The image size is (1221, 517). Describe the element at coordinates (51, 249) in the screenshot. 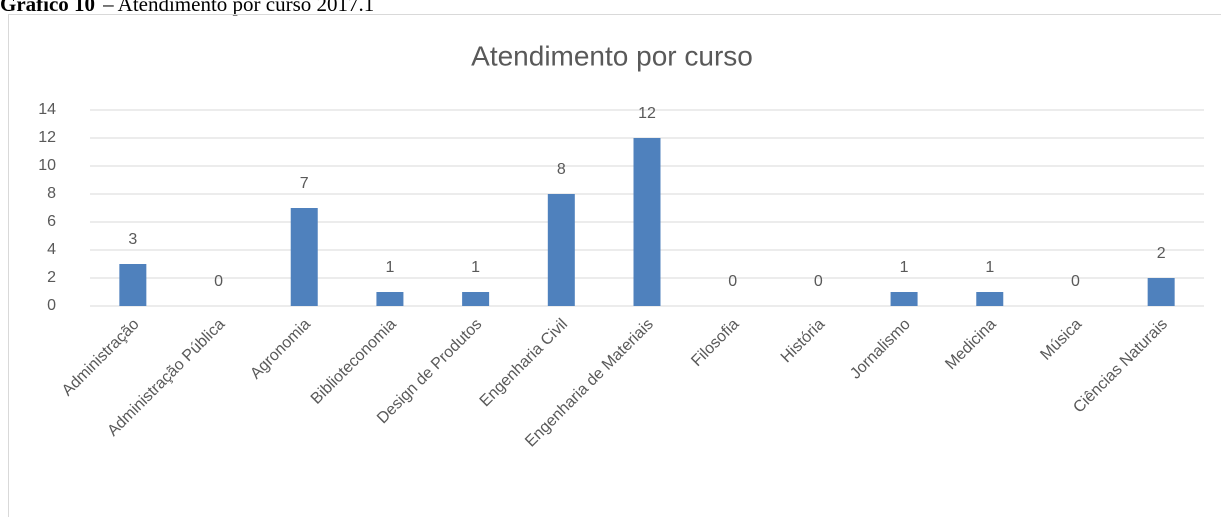

I see `y-tick-label: 4` at that location.